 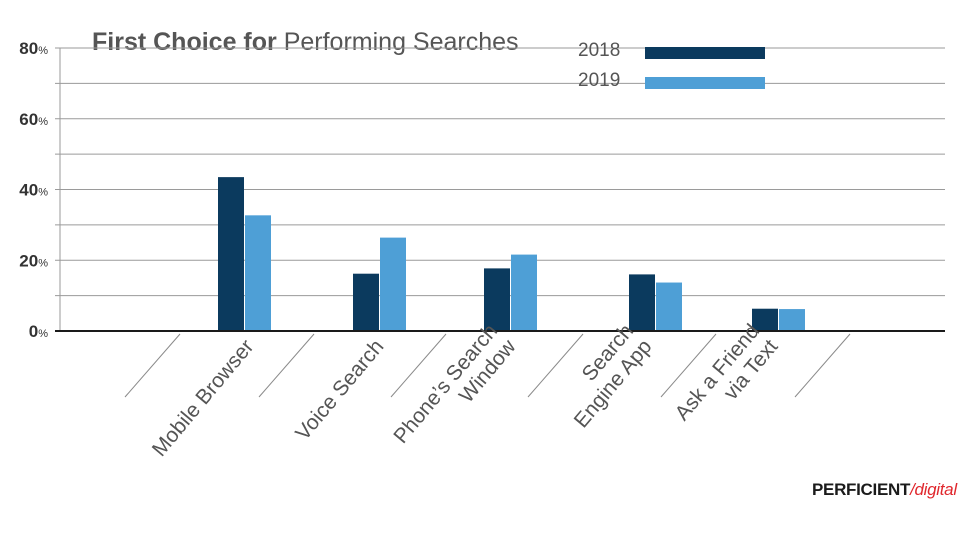 What do you see at coordinates (33, 48) in the screenshot?
I see `y-tick-label: 80%` at bounding box center [33, 48].